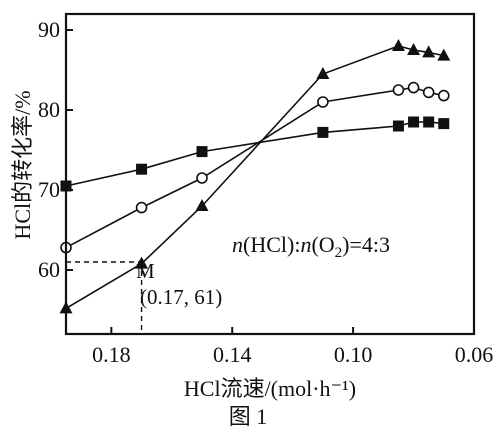 The height and width of the screenshot is (433, 496). What do you see at coordinates (49, 109) in the screenshot?
I see `y-tick-label: 80` at bounding box center [49, 109].